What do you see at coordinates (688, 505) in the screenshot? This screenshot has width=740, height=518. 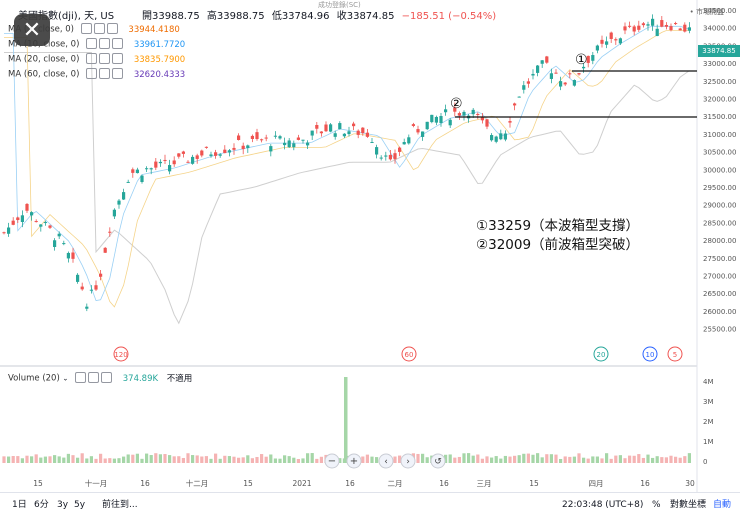 I see `log-scale-toggle: 對數坐標` at bounding box center [688, 505].